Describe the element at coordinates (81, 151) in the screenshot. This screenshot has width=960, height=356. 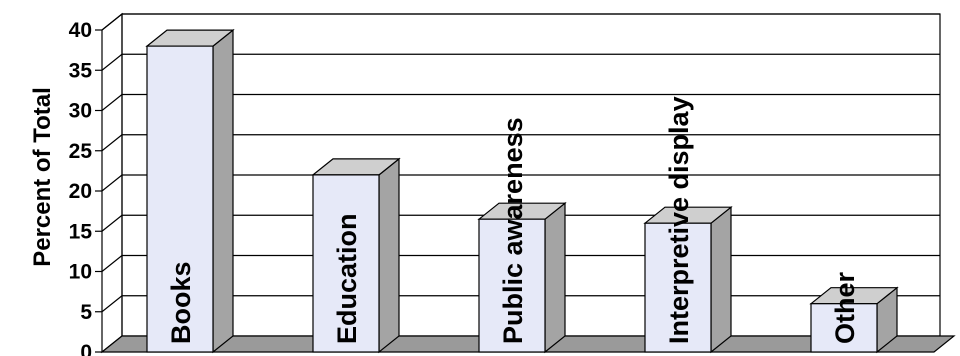
I see `y-tick-label: 25` at that location.